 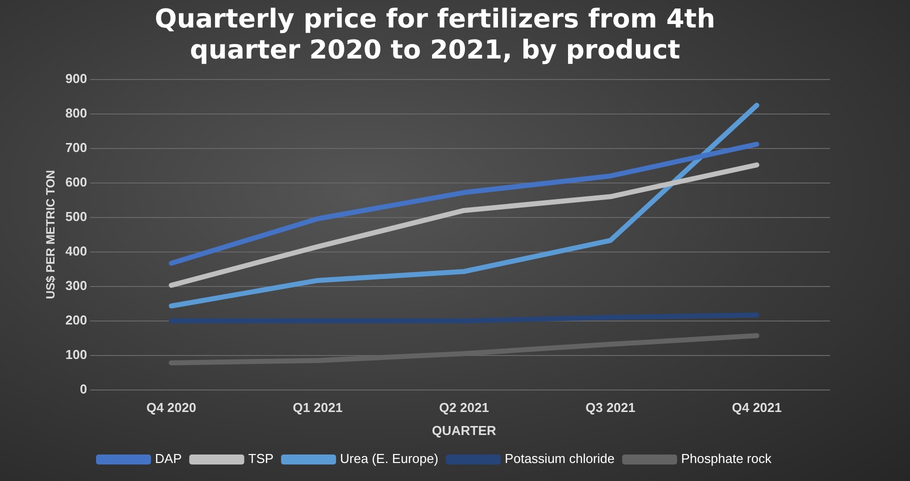 What do you see at coordinates (76, 354) in the screenshot?
I see `y-tick-label: 100` at bounding box center [76, 354].